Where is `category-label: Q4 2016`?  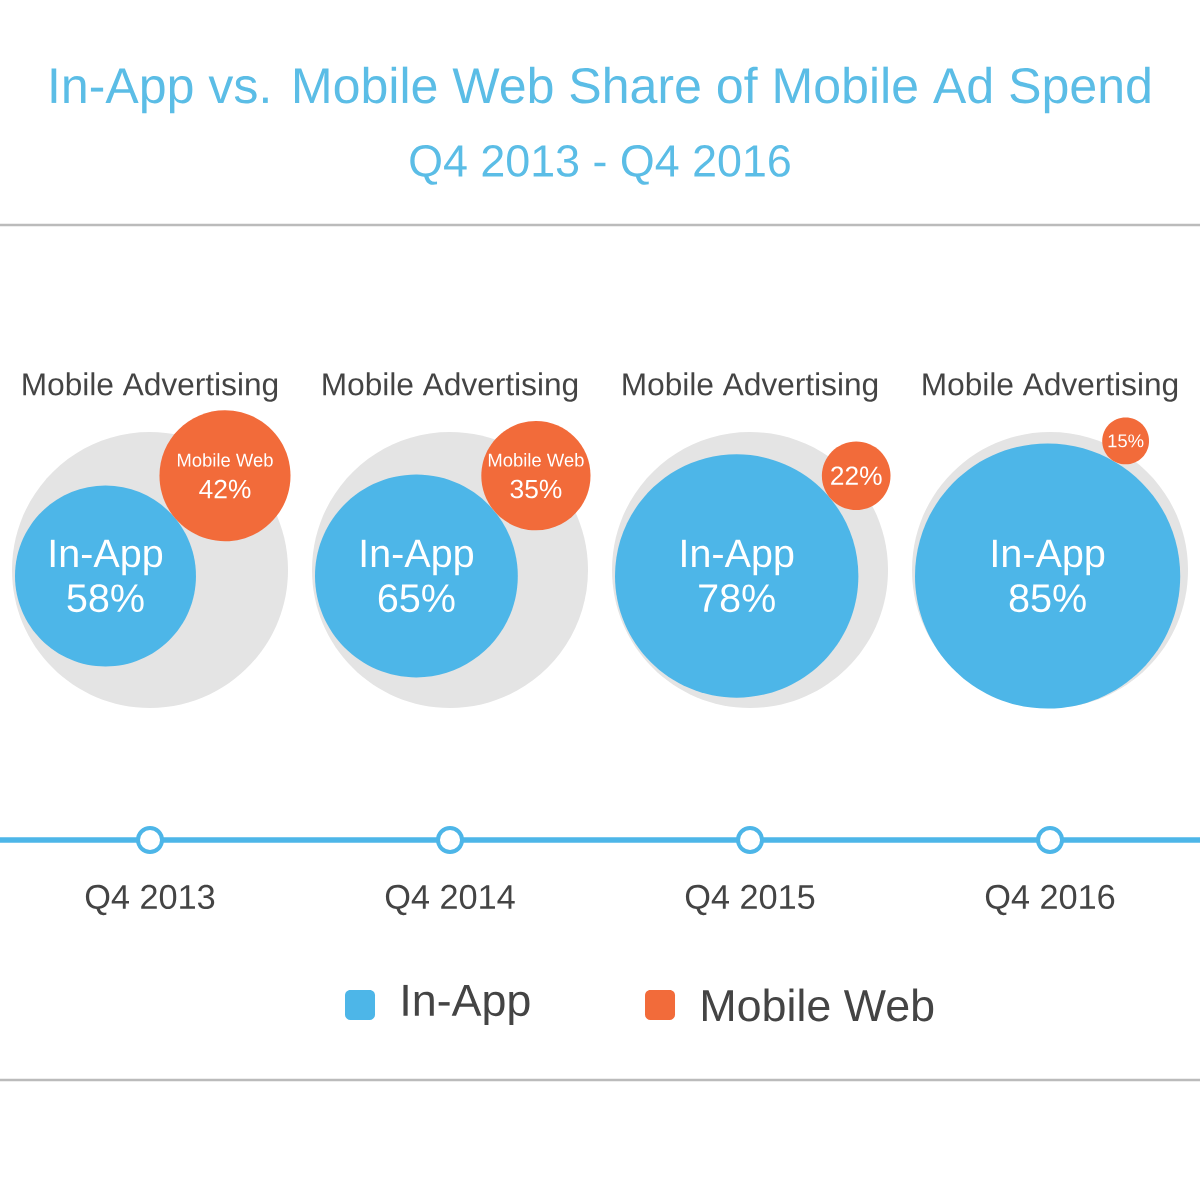
category-label: Q4 2016 is located at coordinates (1050, 900).